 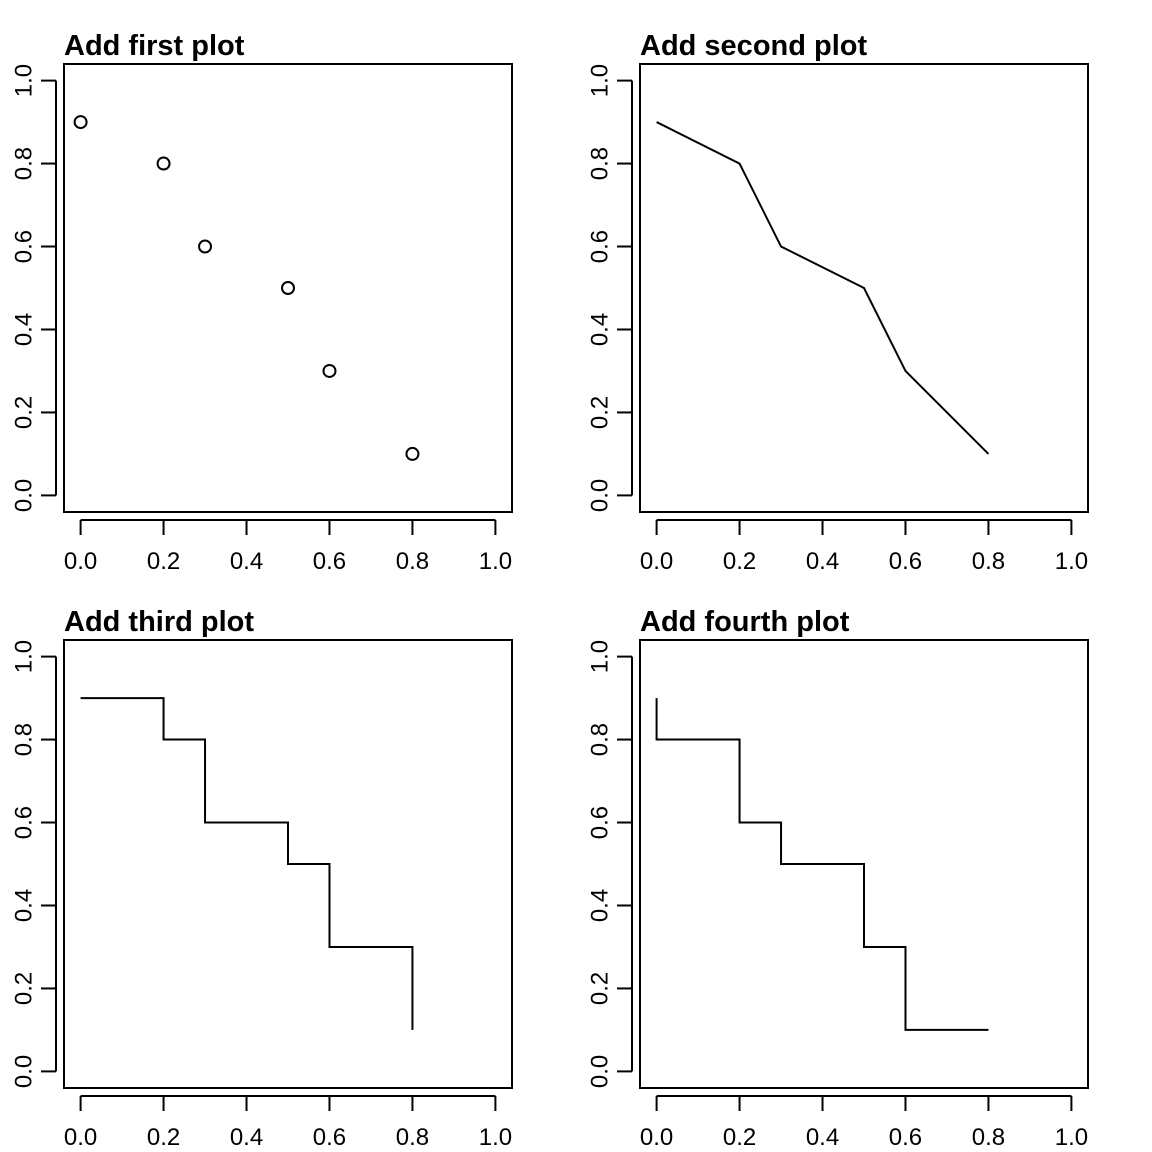 I want to click on chart-title: Add fourth plot, so click(x=745, y=622).